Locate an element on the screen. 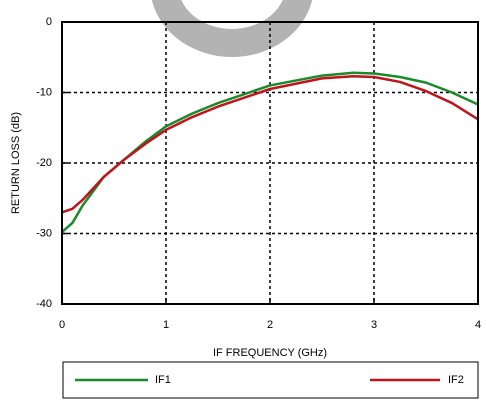 The image size is (486, 406). watermark-ring is located at coordinates (232, 28).